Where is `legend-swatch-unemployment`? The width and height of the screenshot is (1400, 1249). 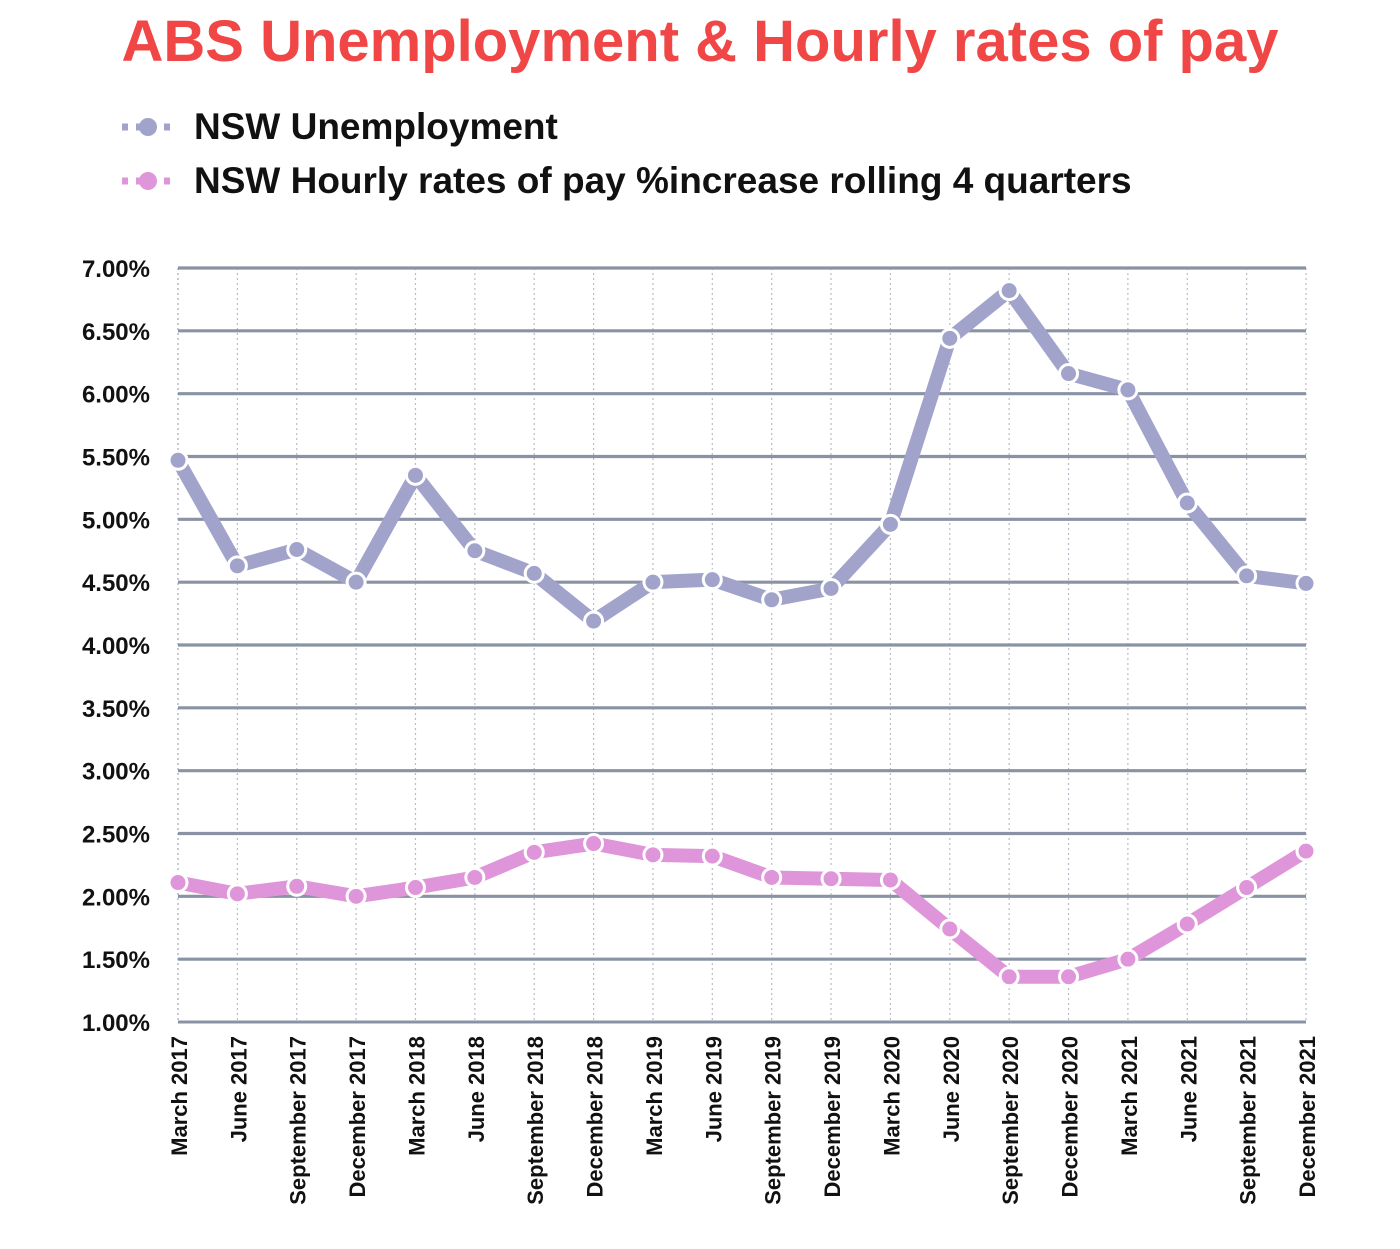 legend-swatch-unemployment is located at coordinates (148, 127).